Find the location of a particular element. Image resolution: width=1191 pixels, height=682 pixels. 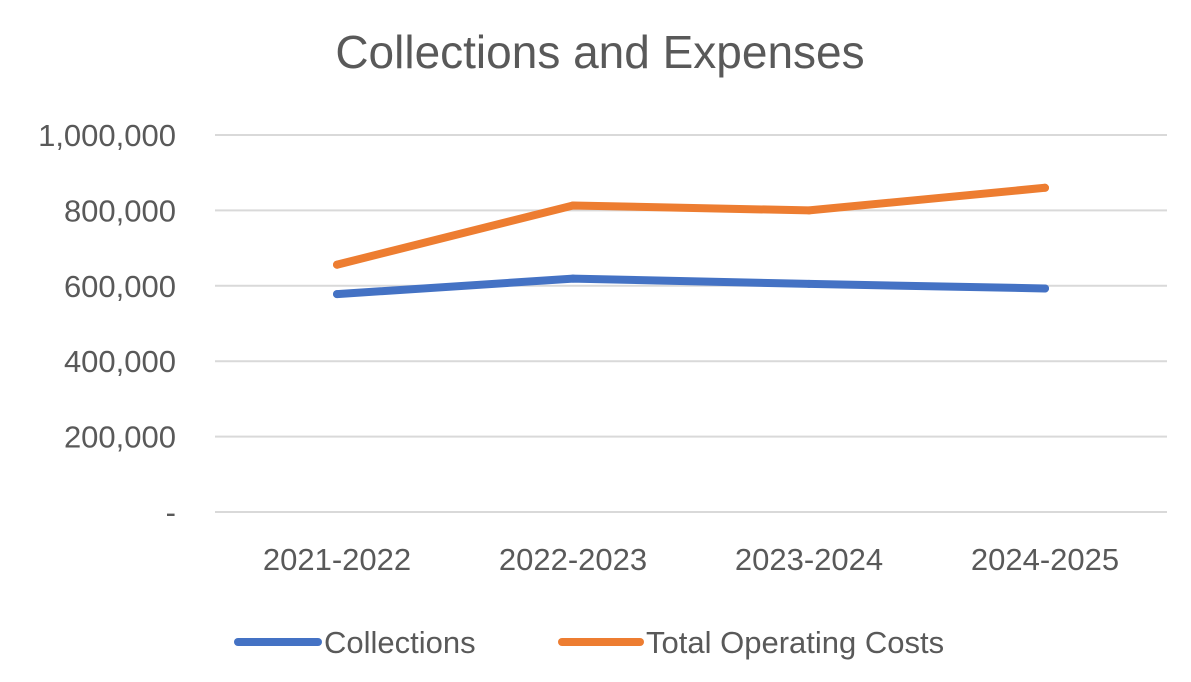

legend-label: Total Operating Costs is located at coordinates (795, 642).